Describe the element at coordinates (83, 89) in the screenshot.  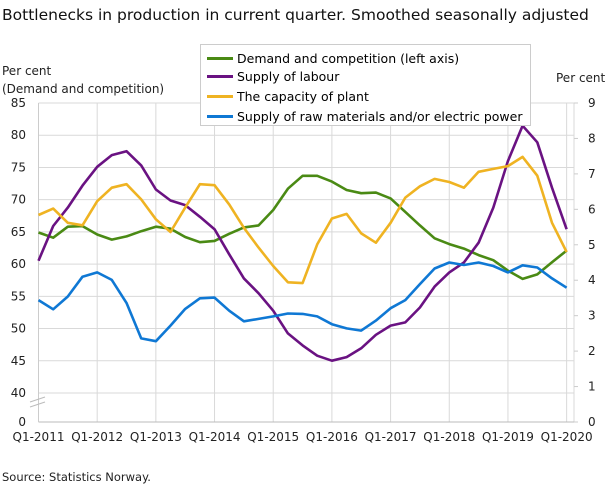
I see `left-axis-label-line2: (Demand and competition)` at that location.